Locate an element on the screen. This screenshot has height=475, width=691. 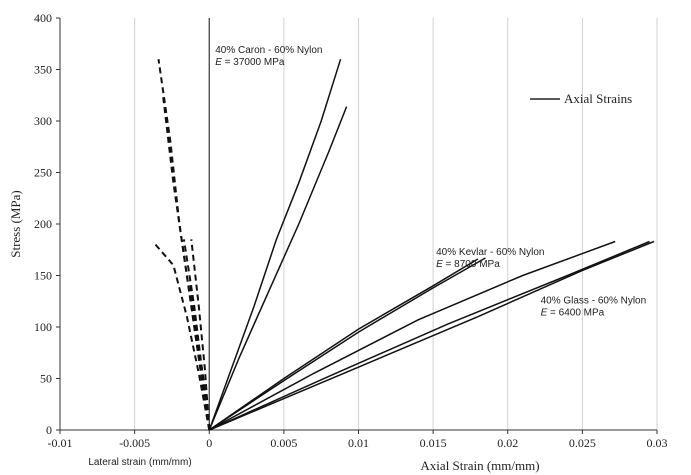
x-tick-label: 0.015 is located at coordinates (433, 443).